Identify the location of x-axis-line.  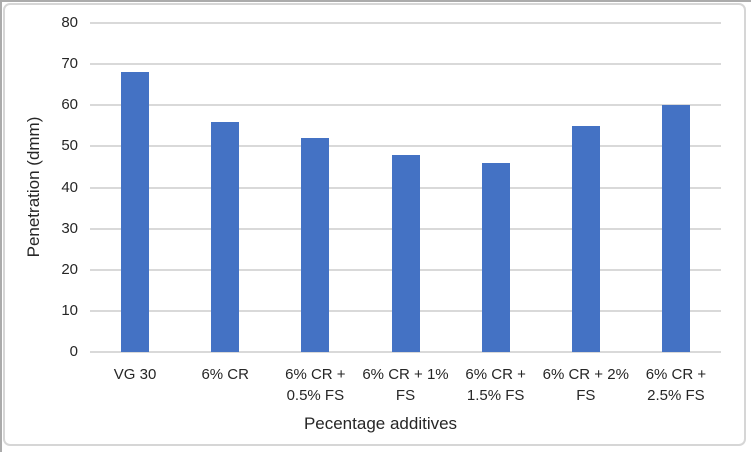
(405, 352).